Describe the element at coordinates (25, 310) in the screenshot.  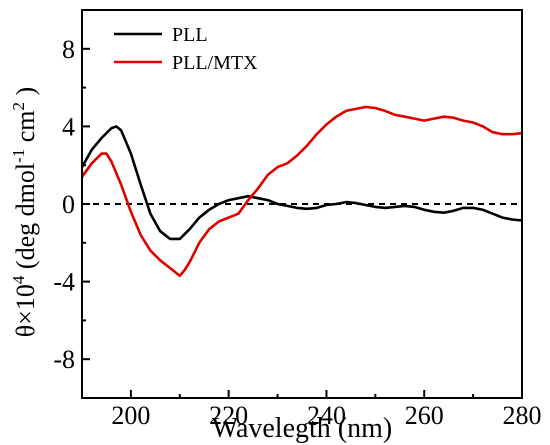
I see `y-title-prefix: θ×10` at that location.